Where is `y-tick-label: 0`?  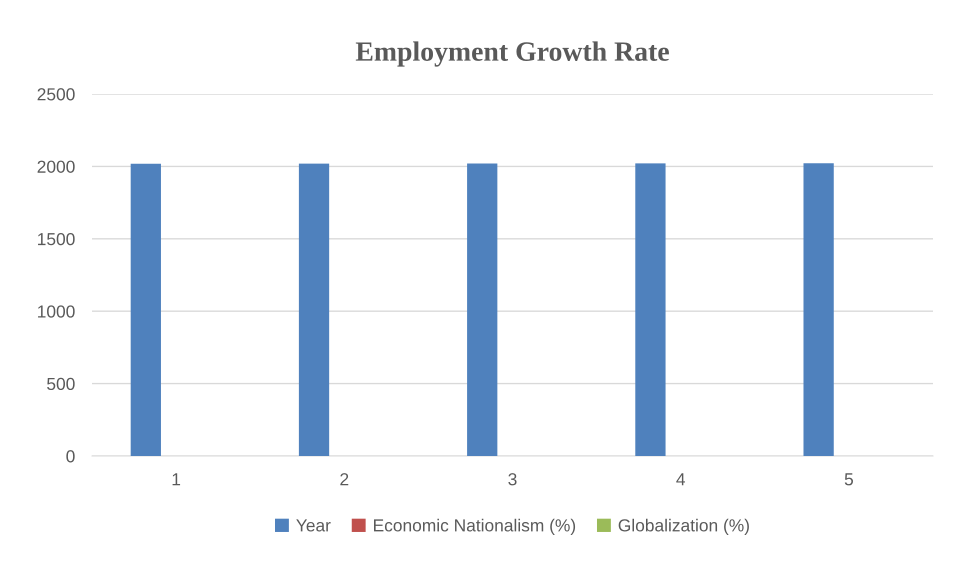
y-tick-label: 0 is located at coordinates (70, 456).